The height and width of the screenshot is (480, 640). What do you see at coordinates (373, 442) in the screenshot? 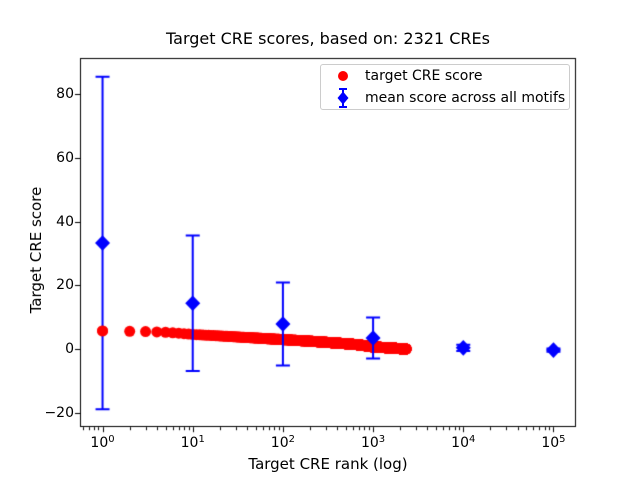
I see `x-tick-label: 103` at bounding box center [373, 442].